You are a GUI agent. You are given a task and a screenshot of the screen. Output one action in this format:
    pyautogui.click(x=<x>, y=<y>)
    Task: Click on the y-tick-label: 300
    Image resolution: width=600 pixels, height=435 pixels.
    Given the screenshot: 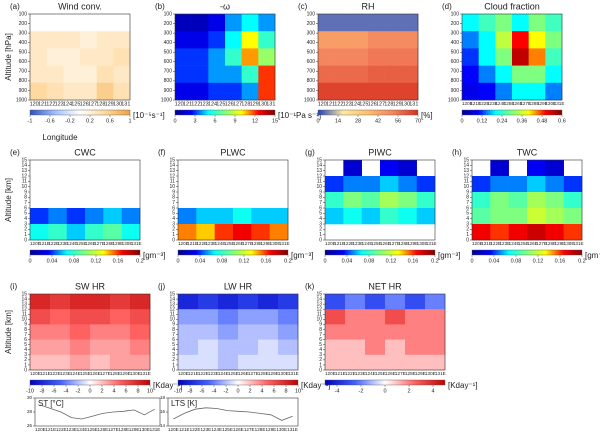 What is the action you would take?
    pyautogui.click(x=455, y=33)
    